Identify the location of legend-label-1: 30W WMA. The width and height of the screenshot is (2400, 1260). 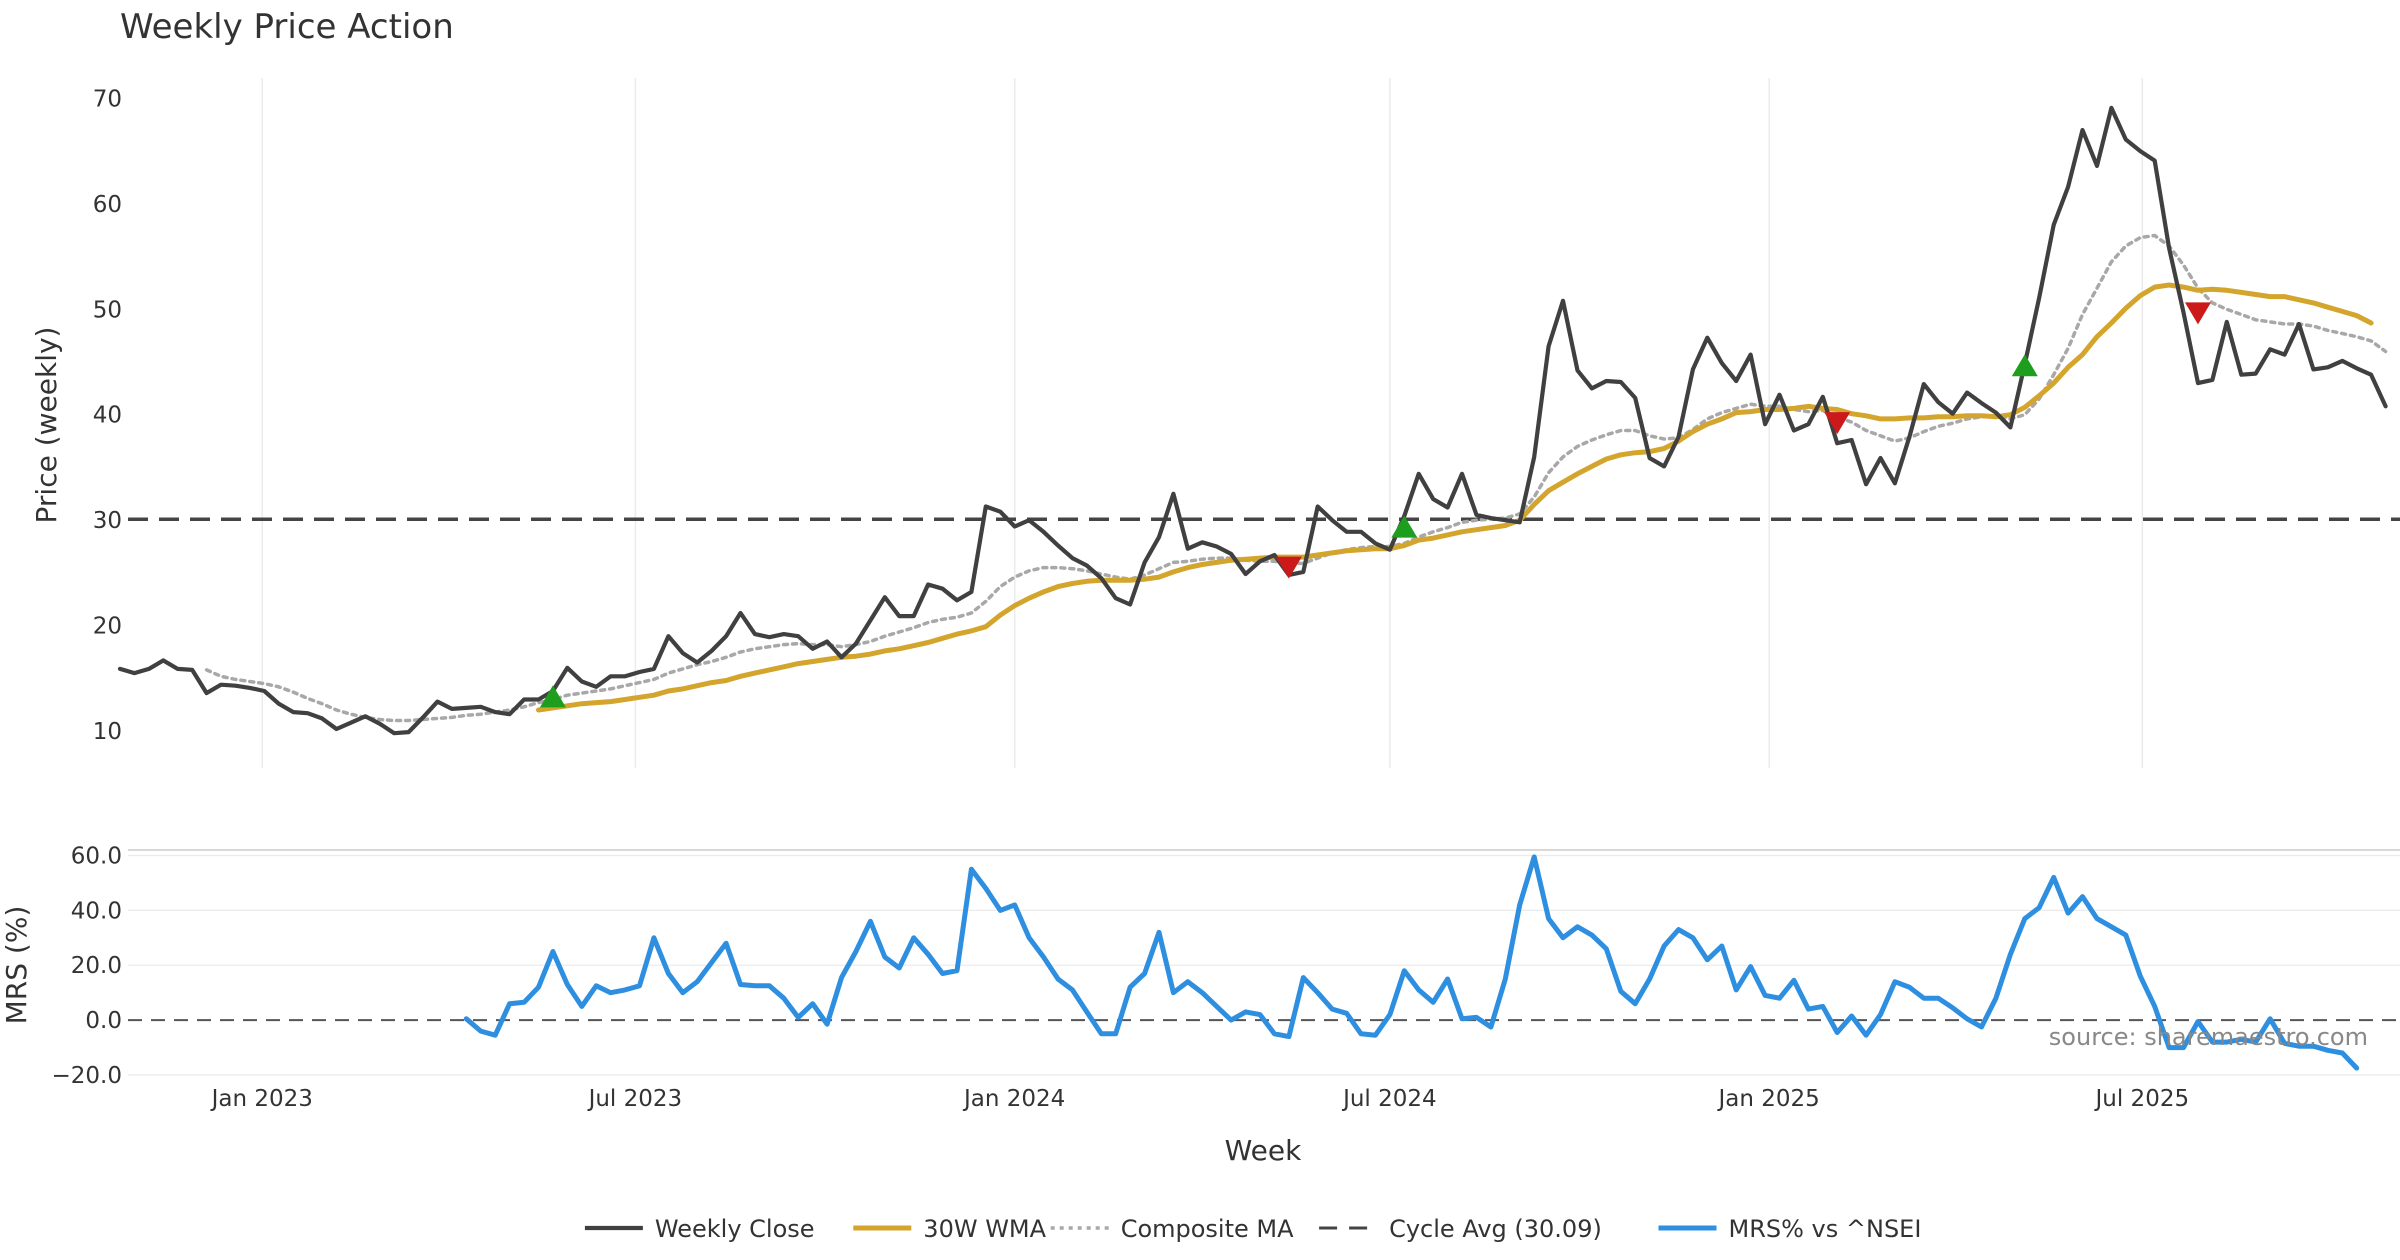
(984, 1229).